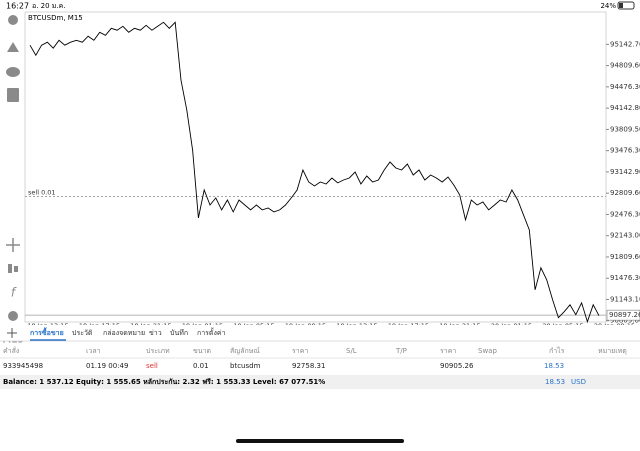 This screenshot has height=451, width=640. I want to click on y-tick-label: 94476.30, so click(625, 87).